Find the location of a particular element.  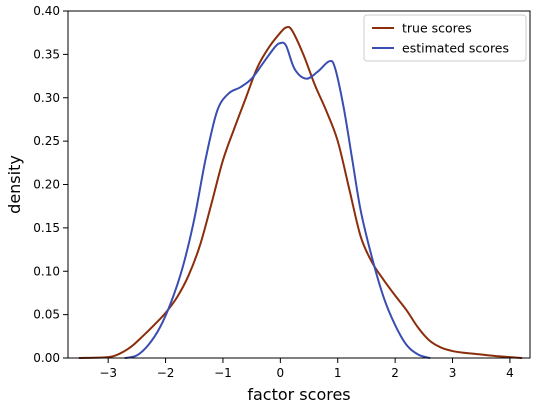

y-tick-label: 0.25 is located at coordinates (46, 141).